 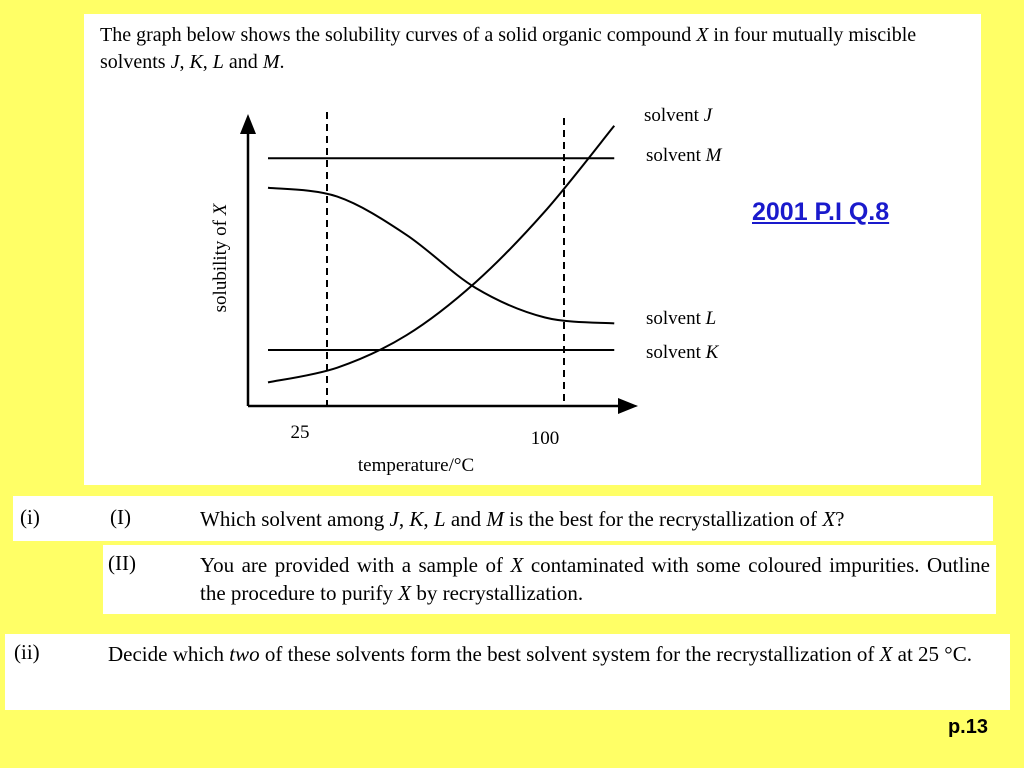 What do you see at coordinates (545, 438) in the screenshot?
I see `x-tick-label-100: 100` at bounding box center [545, 438].